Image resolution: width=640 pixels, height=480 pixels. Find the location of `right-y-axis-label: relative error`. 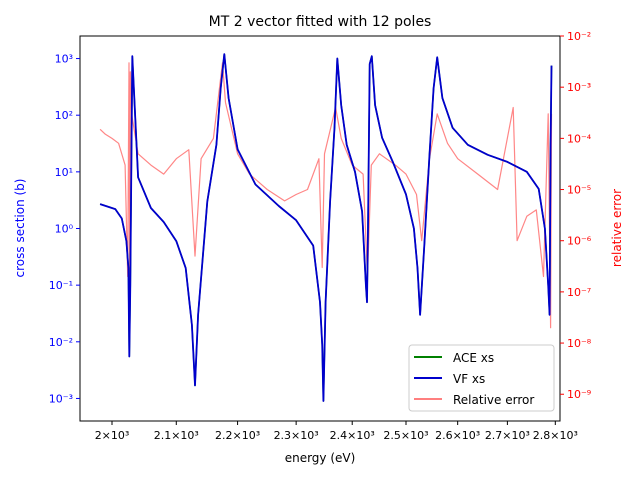

right-y-axis-label: relative error is located at coordinates (617, 228).